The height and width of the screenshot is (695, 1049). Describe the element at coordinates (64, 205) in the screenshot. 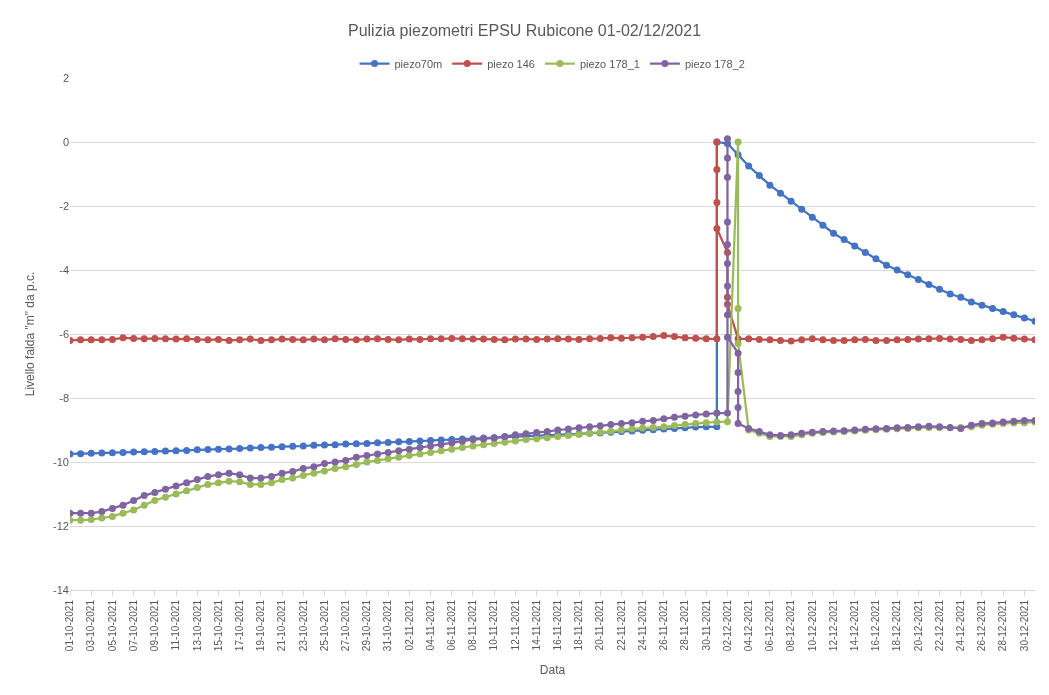

I see `y-tick-label: -2` at that location.